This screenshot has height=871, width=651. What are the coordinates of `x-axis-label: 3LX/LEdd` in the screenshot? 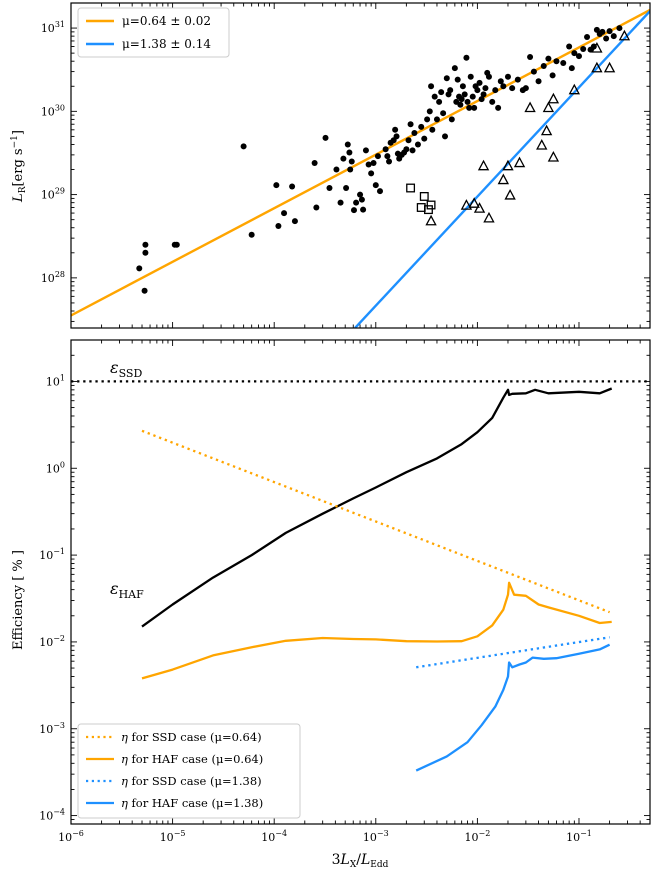 It's located at (360, 861).